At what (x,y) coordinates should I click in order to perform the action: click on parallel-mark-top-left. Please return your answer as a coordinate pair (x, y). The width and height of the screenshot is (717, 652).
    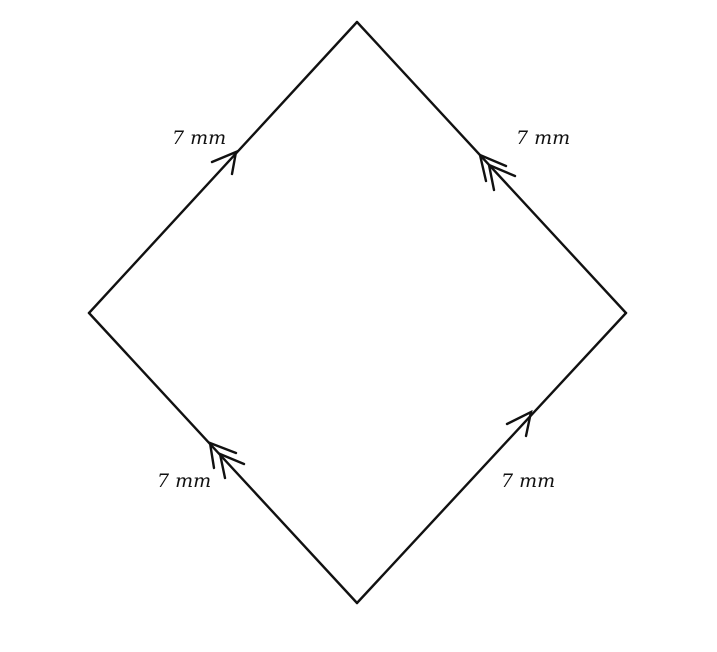
    Looking at the image, I should click on (224, 163).